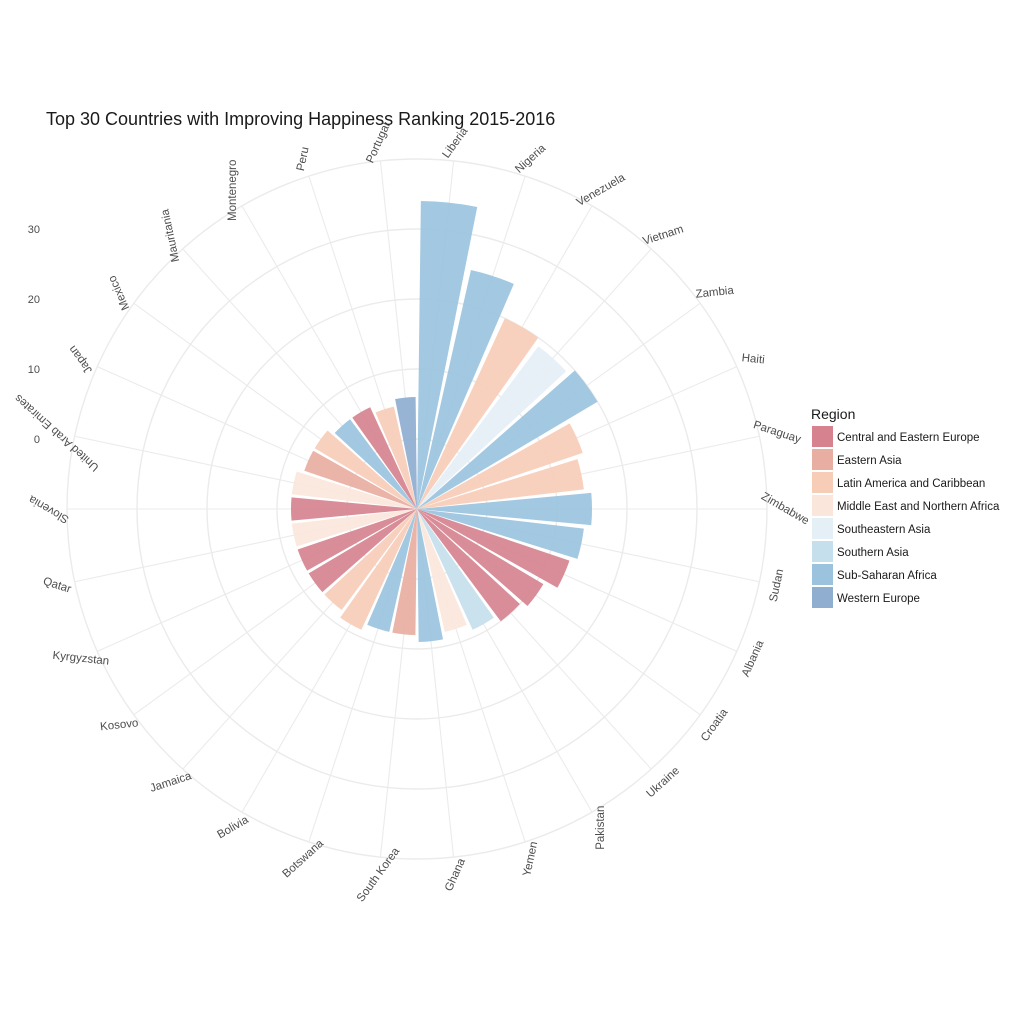 The width and height of the screenshot is (1024, 1016). What do you see at coordinates (34, 335) in the screenshot?
I see `y-axis-ticks: 0 10 20 30` at bounding box center [34, 335].